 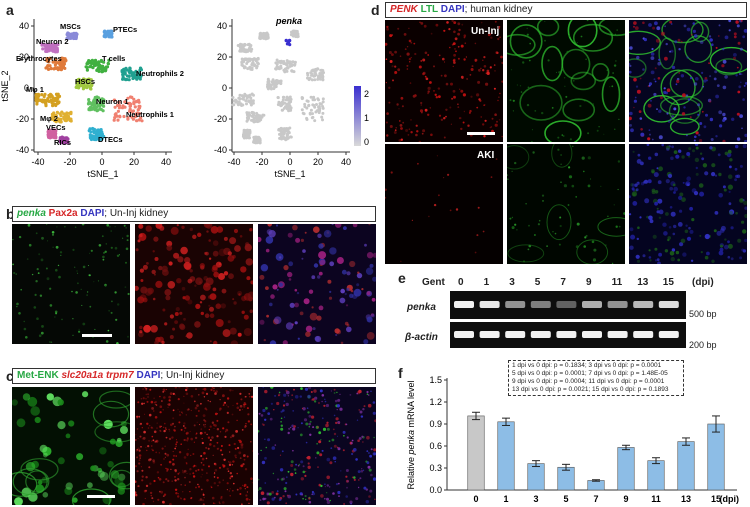 What do you see at coordinates (10, 376) in the screenshot?
I see `panel-label-c: c` at bounding box center [10, 376].